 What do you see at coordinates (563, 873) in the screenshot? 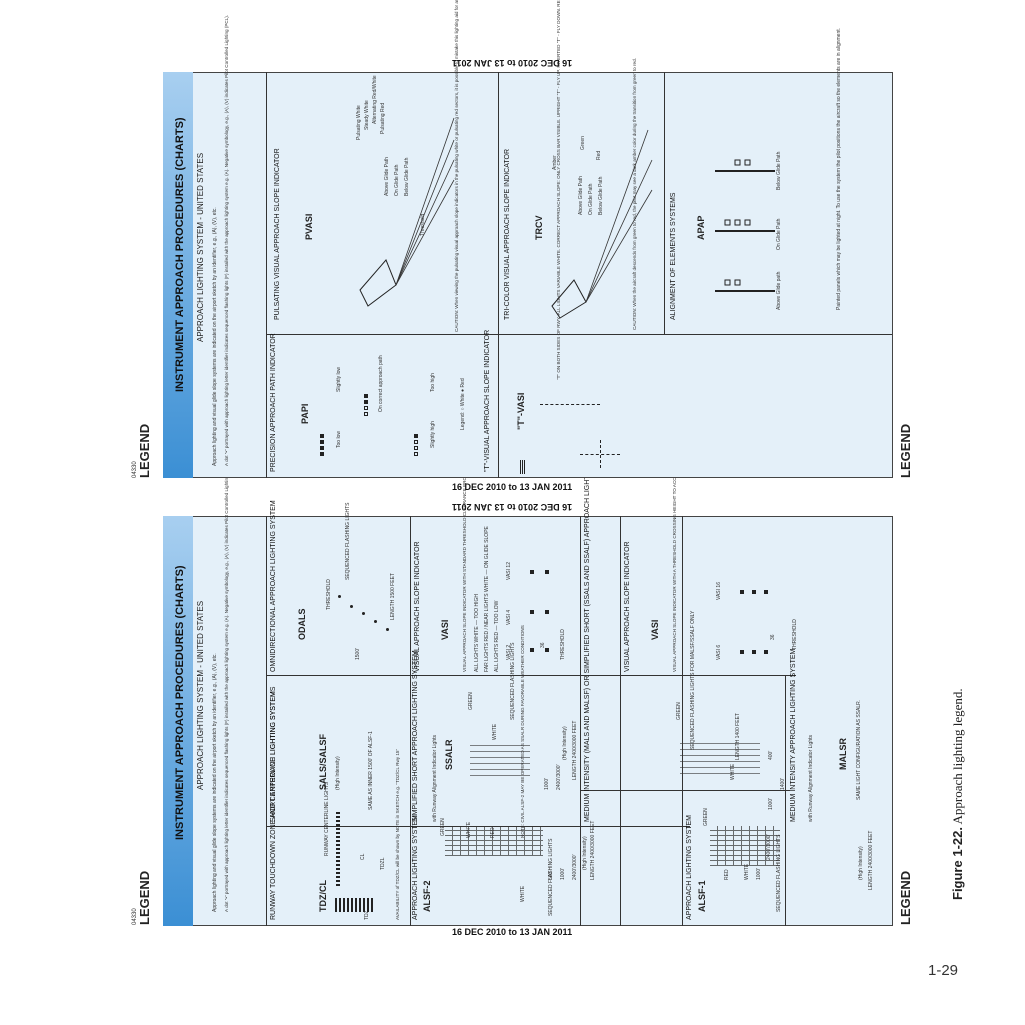
I see `alsf2-1000: 1000'` at bounding box center [563, 873].